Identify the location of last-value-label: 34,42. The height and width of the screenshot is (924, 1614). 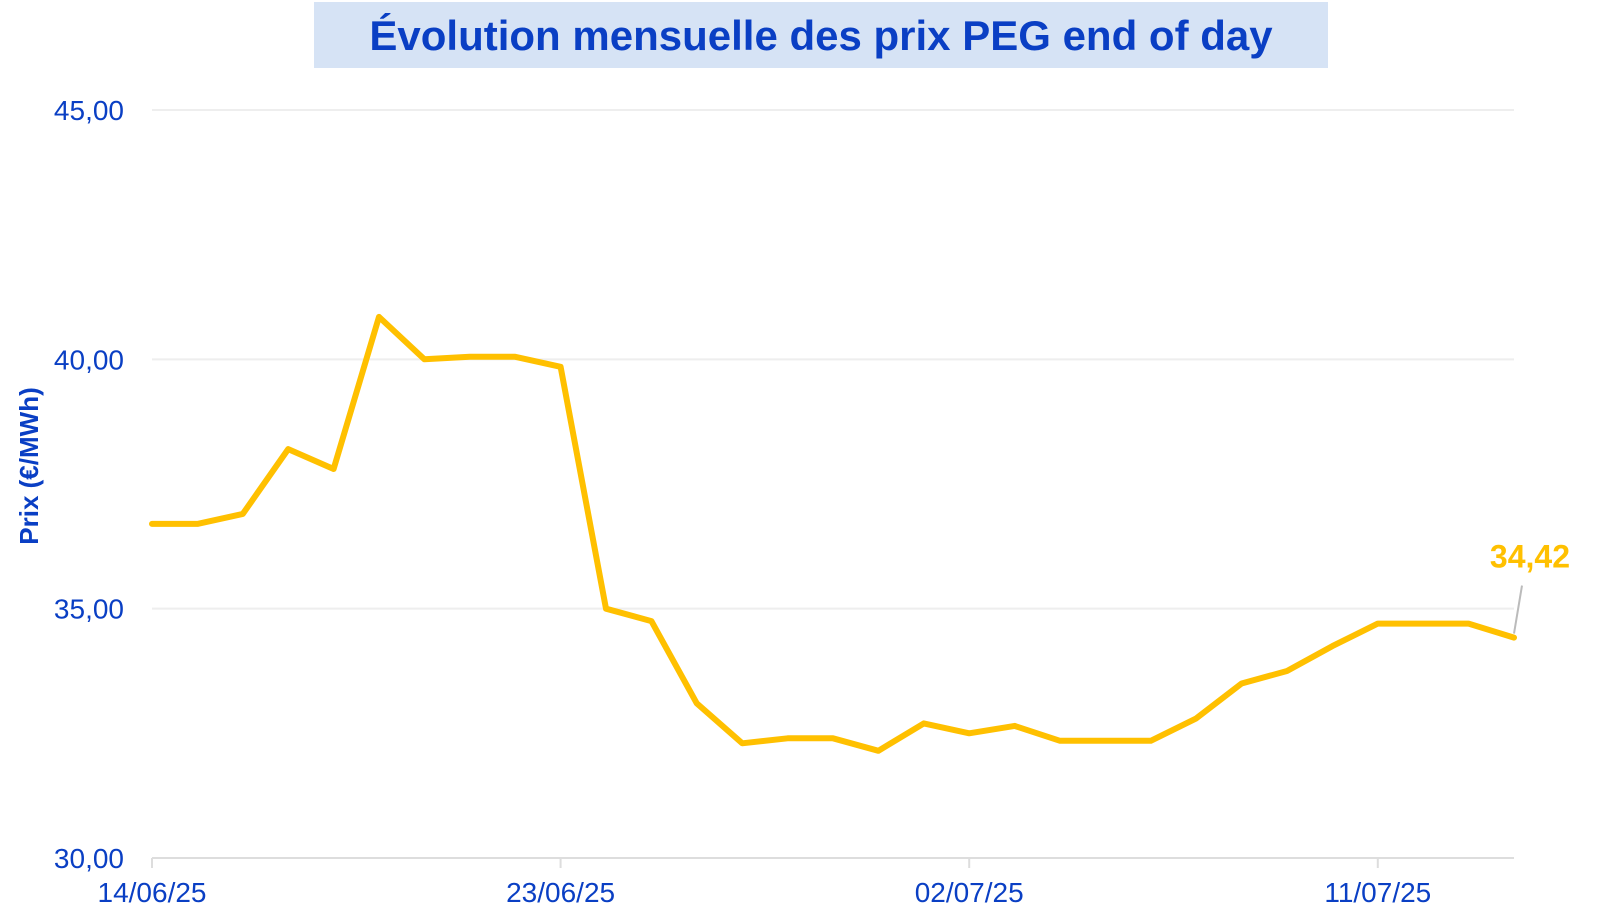
(1530, 557).